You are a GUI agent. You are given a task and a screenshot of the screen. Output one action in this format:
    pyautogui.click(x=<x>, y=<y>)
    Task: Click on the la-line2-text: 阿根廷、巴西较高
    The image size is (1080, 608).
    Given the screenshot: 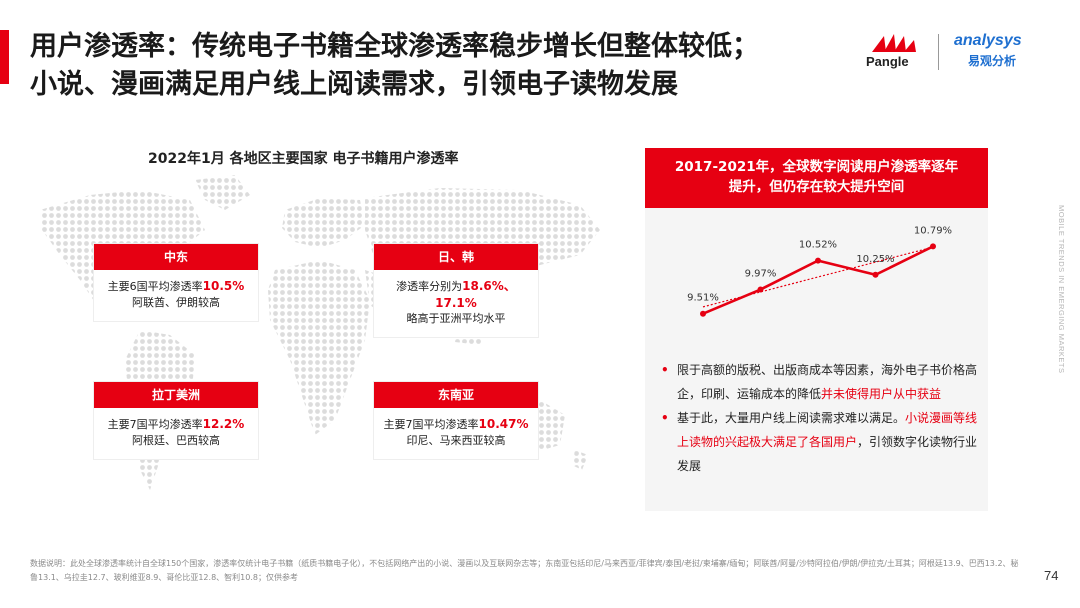 What is the action you would take?
    pyautogui.click(x=176, y=440)
    